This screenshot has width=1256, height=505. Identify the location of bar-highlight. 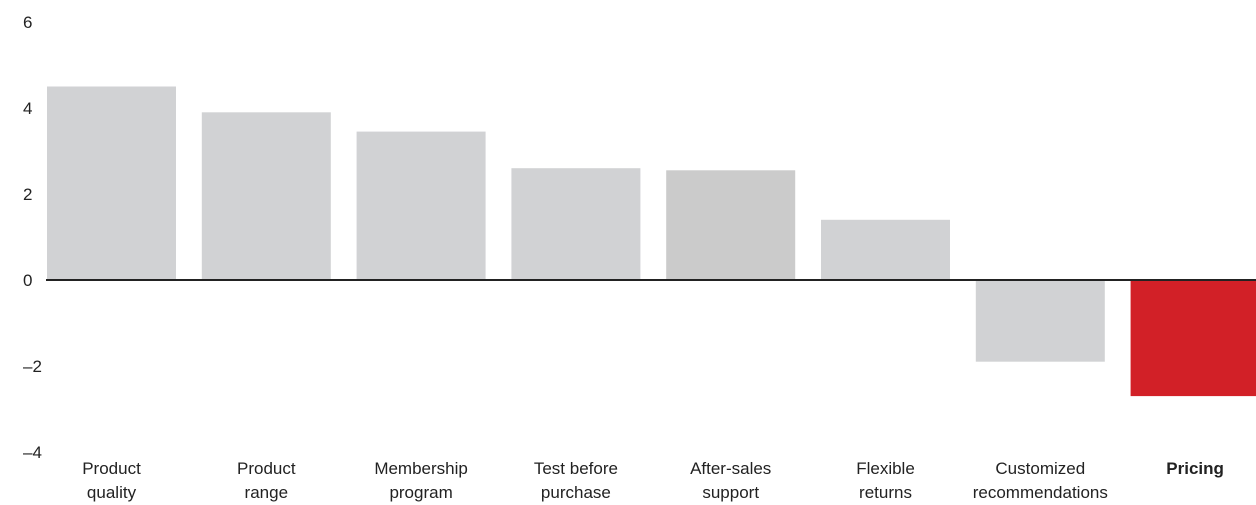
(1193, 338).